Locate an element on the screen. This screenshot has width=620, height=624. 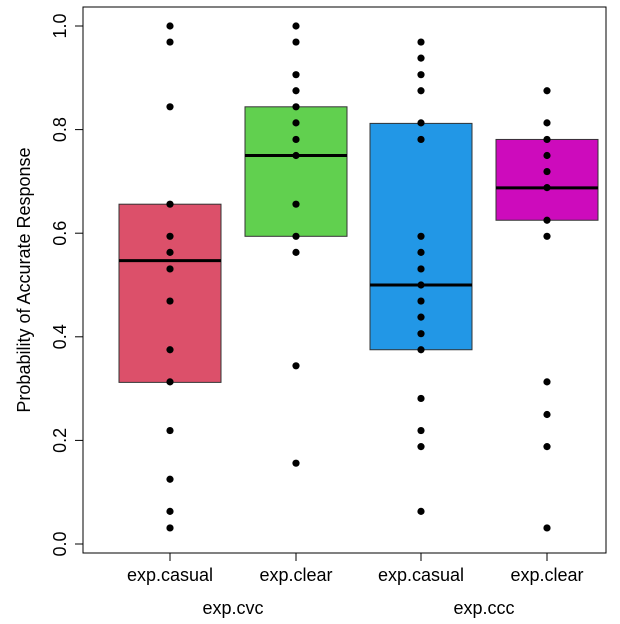
y-tick-label: 0.8 is located at coordinates (60, 129).